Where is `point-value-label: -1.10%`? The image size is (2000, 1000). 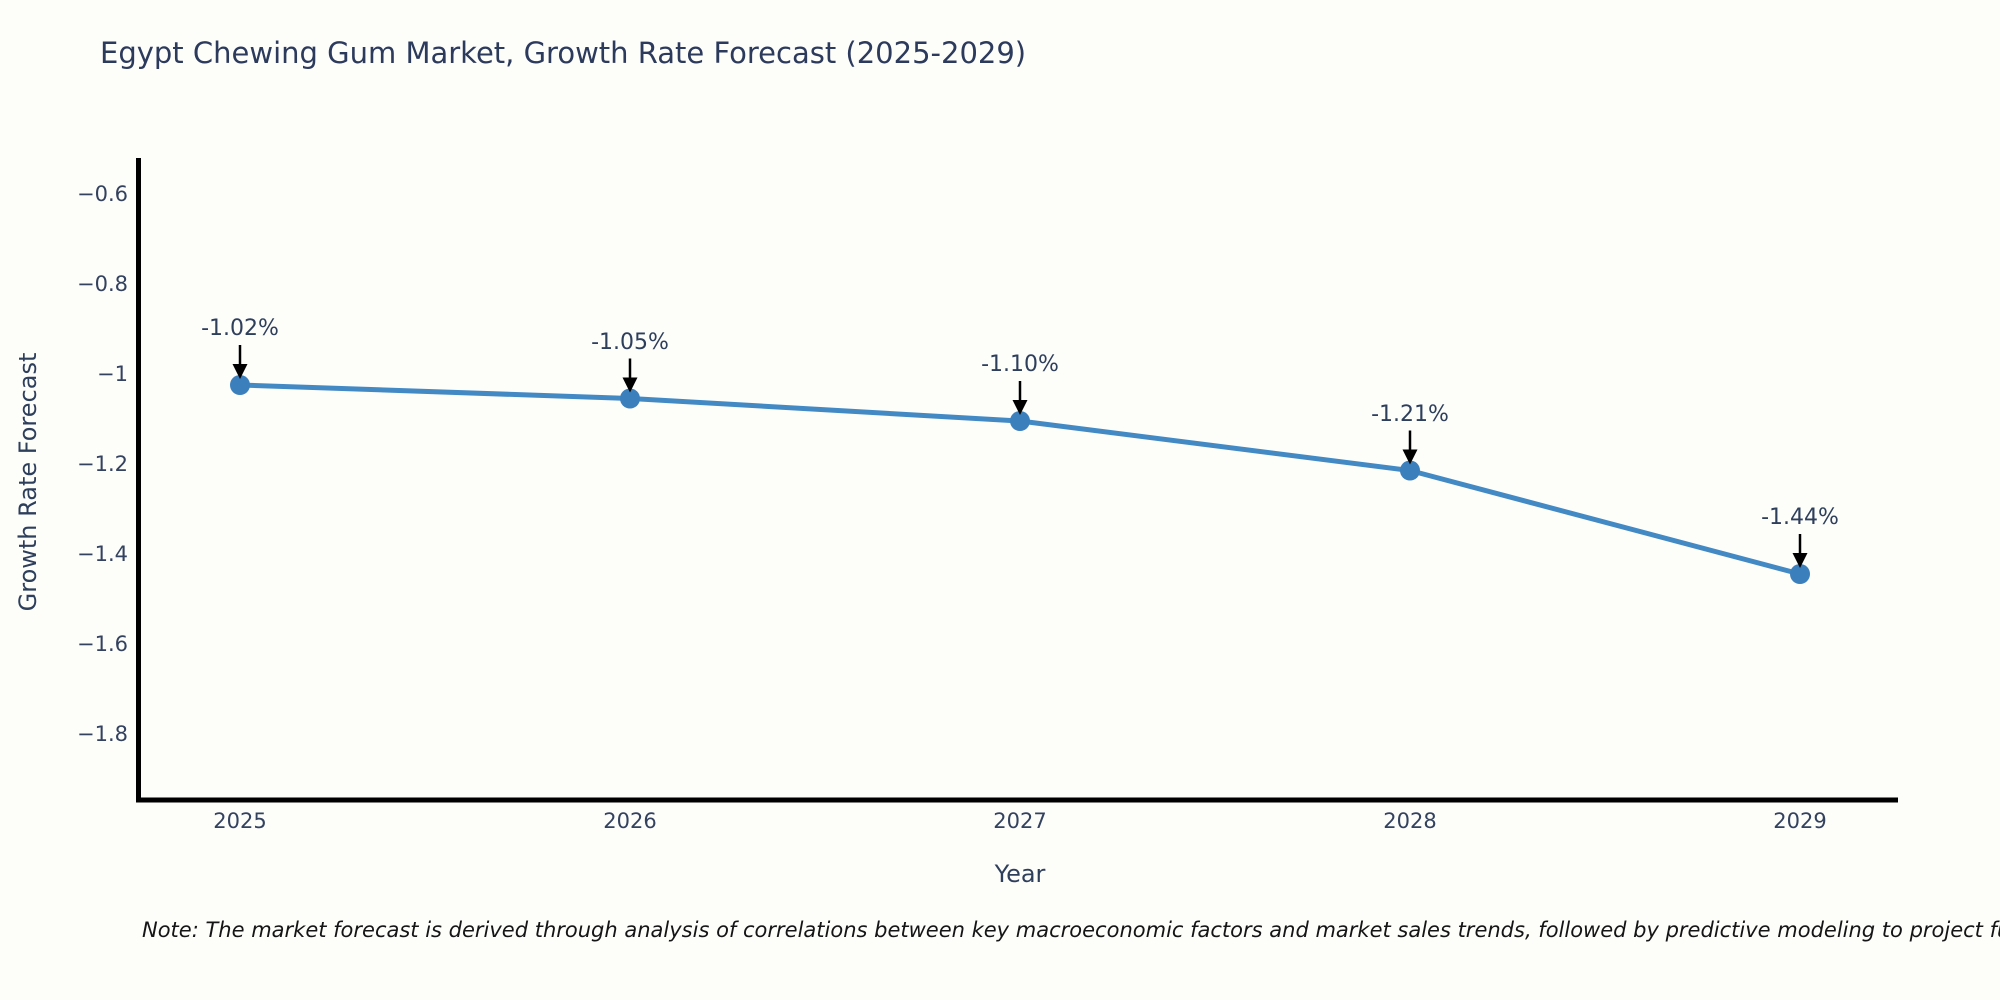 point-value-label: -1.10% is located at coordinates (1020, 364).